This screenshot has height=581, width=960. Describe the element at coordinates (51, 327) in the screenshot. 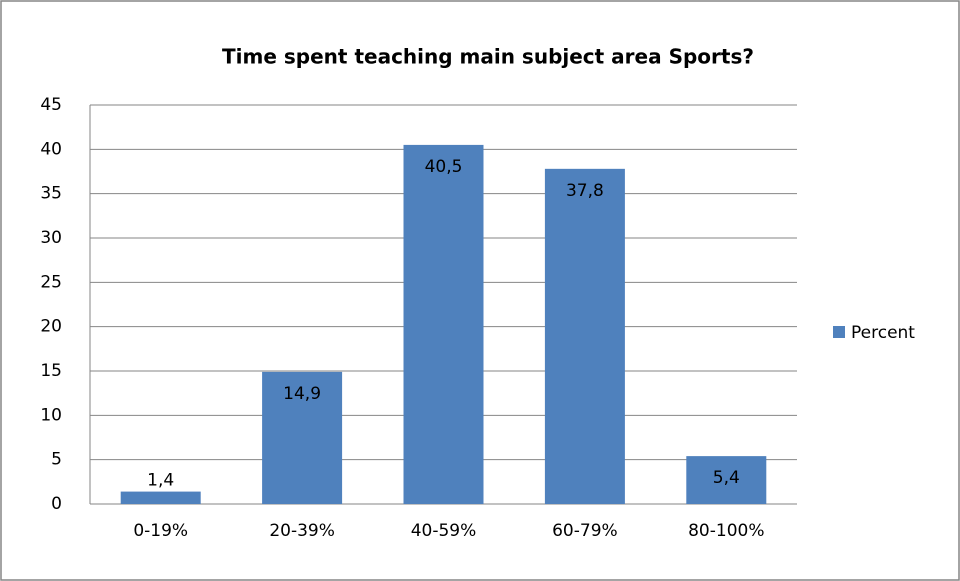

I see `y-tick-label: 20` at that location.